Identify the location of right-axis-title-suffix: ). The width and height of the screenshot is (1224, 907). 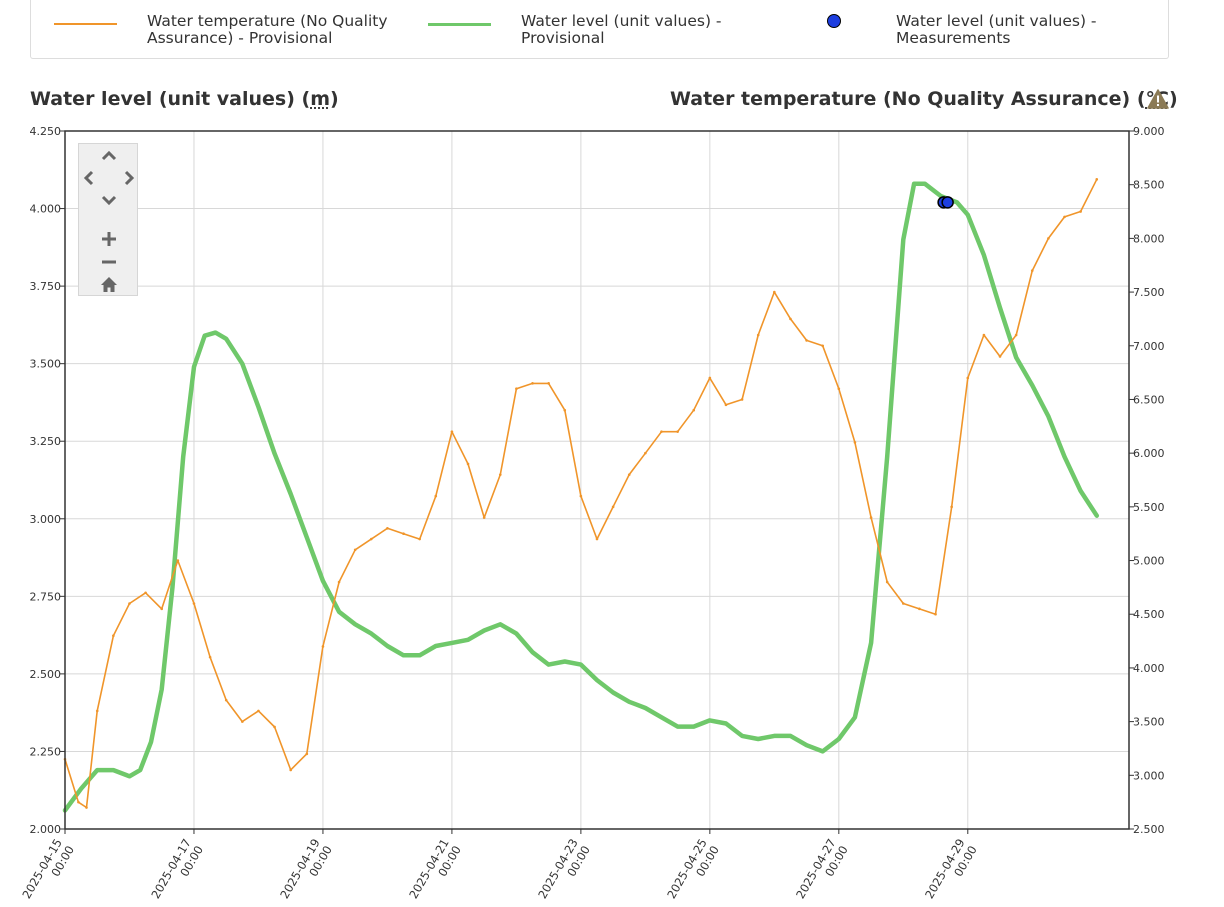
(1173, 99).